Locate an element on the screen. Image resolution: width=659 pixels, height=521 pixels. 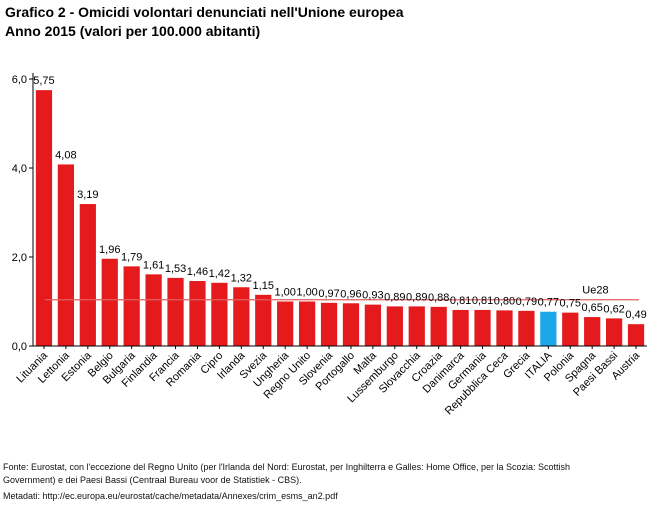
data-label: 0,79 is located at coordinates (526, 302).